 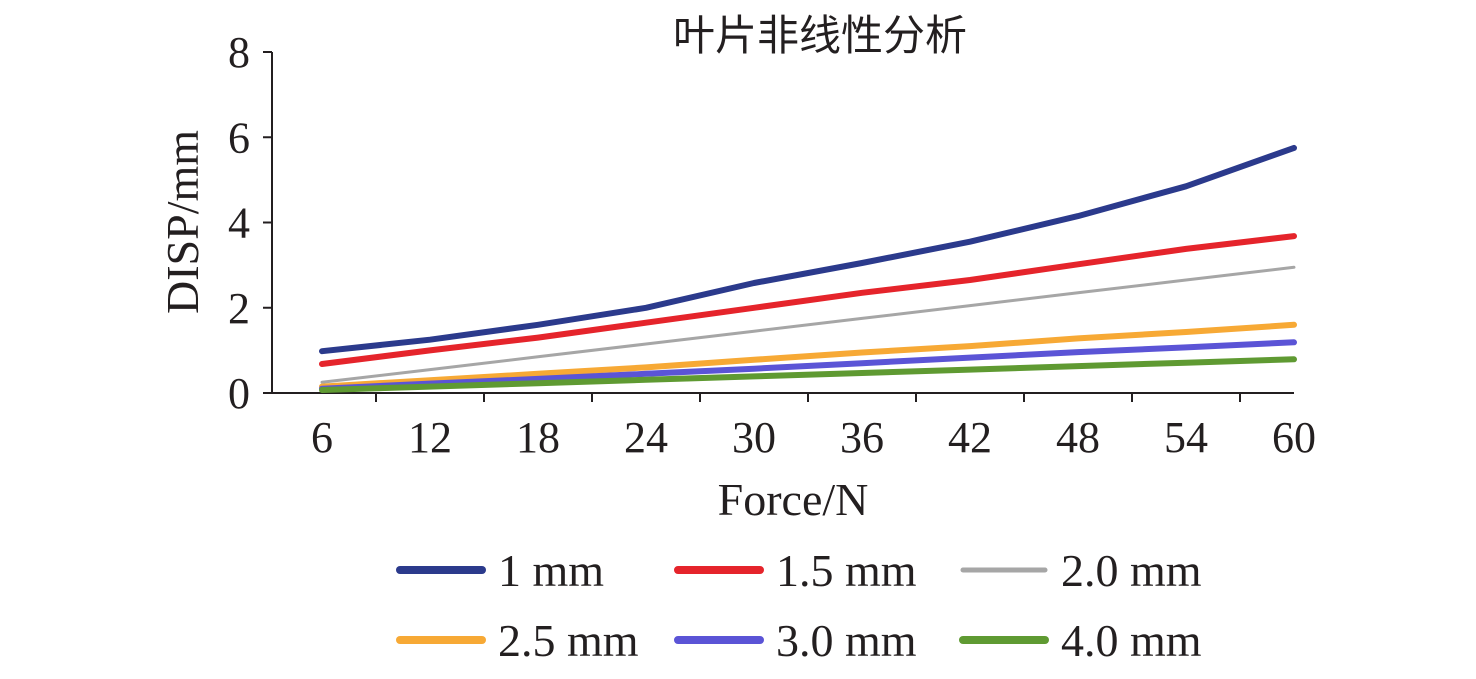 I want to click on x-tick-label: 54, so click(x=1186, y=437).